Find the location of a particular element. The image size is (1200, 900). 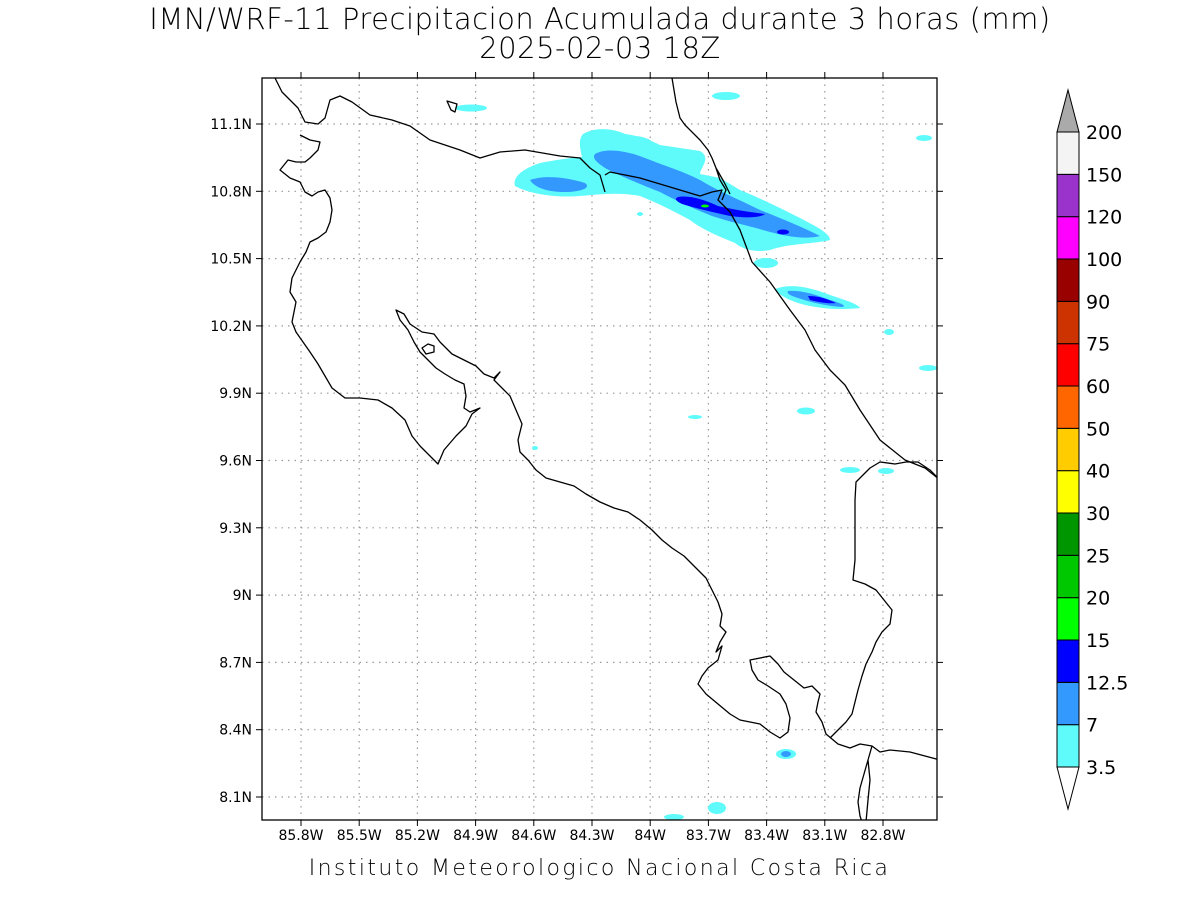

colorbar-label: 12.5 is located at coordinates (1107, 683).